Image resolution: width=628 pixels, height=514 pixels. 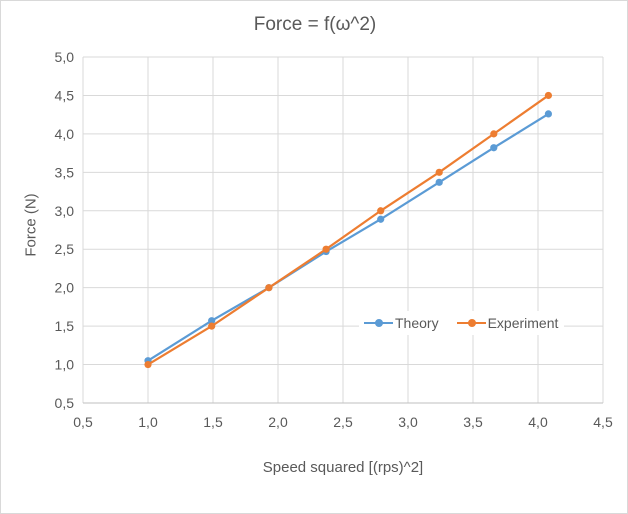 I want to click on legend-label-theory: Theory, so click(x=417, y=323).